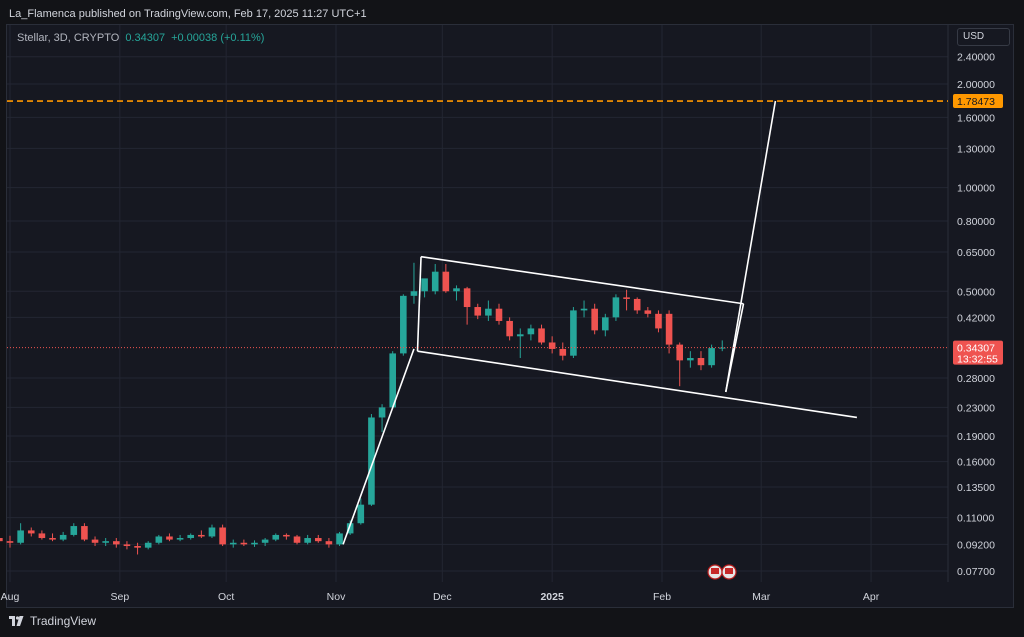 This screenshot has width=1024, height=637. Describe the element at coordinates (10, 597) in the screenshot. I see `time-tick-label: Aug` at that location.